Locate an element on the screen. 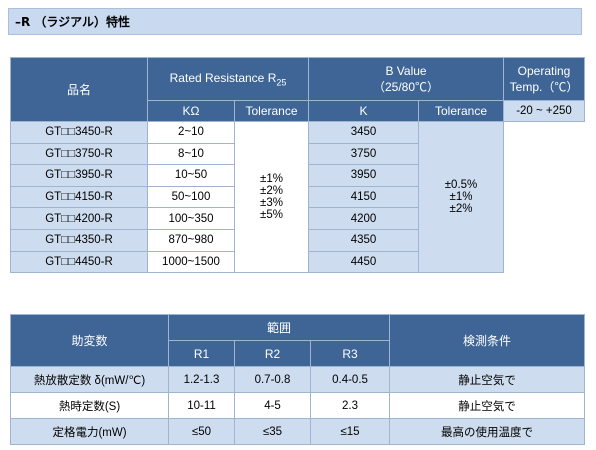  table-row: GT□□3750-R 8~10 3750 is located at coordinates (297, 154).